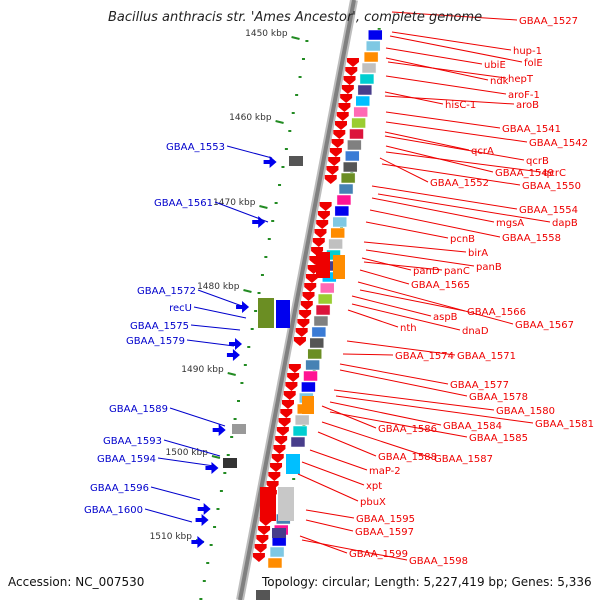 This screenshot has width=600, height=600. What do you see at coordinates (159, 326) in the screenshot?
I see `gene-label-left: GBAA_1575` at bounding box center [159, 326].